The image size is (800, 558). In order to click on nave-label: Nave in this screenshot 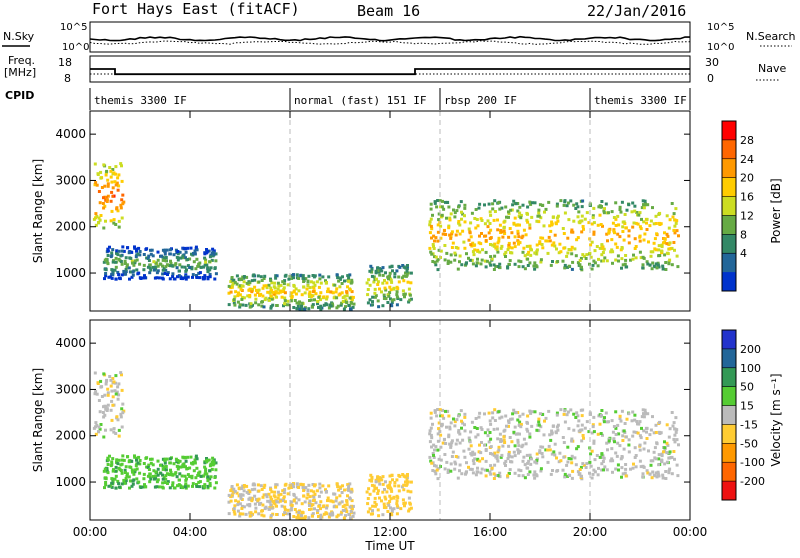, I will do `click(772, 68)`.